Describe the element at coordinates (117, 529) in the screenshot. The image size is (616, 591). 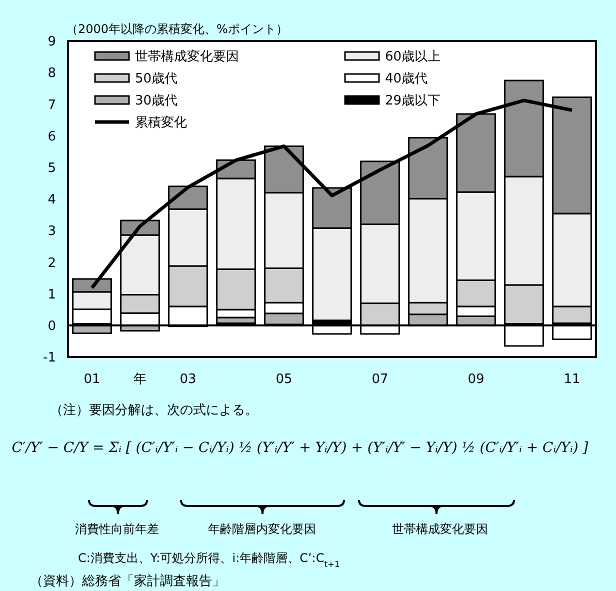
I see `text: 消費性向前年差` at that location.